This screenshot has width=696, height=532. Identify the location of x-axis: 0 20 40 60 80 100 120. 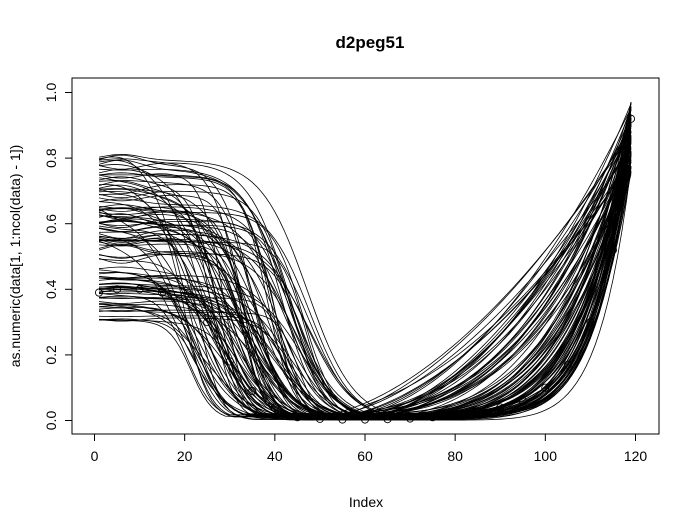
(369, 448).